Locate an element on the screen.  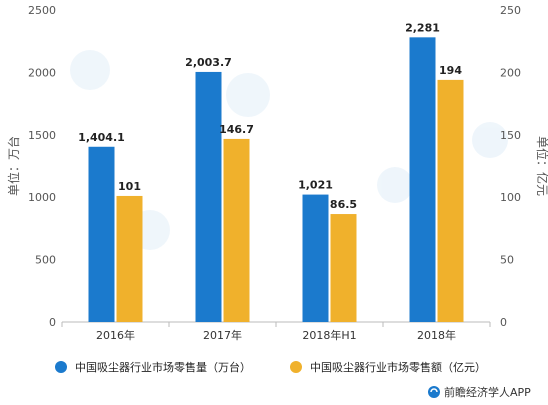
data-label-volume: 1,021 is located at coordinates (315, 185).